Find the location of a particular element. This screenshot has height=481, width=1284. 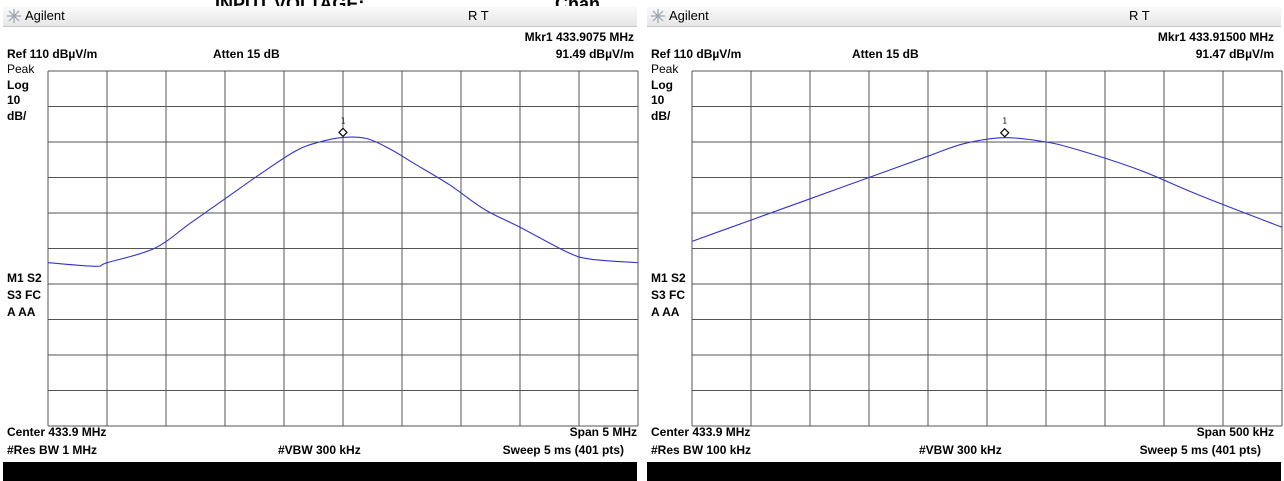

frequency-span: Span 500 kHz is located at coordinates (1235, 432).